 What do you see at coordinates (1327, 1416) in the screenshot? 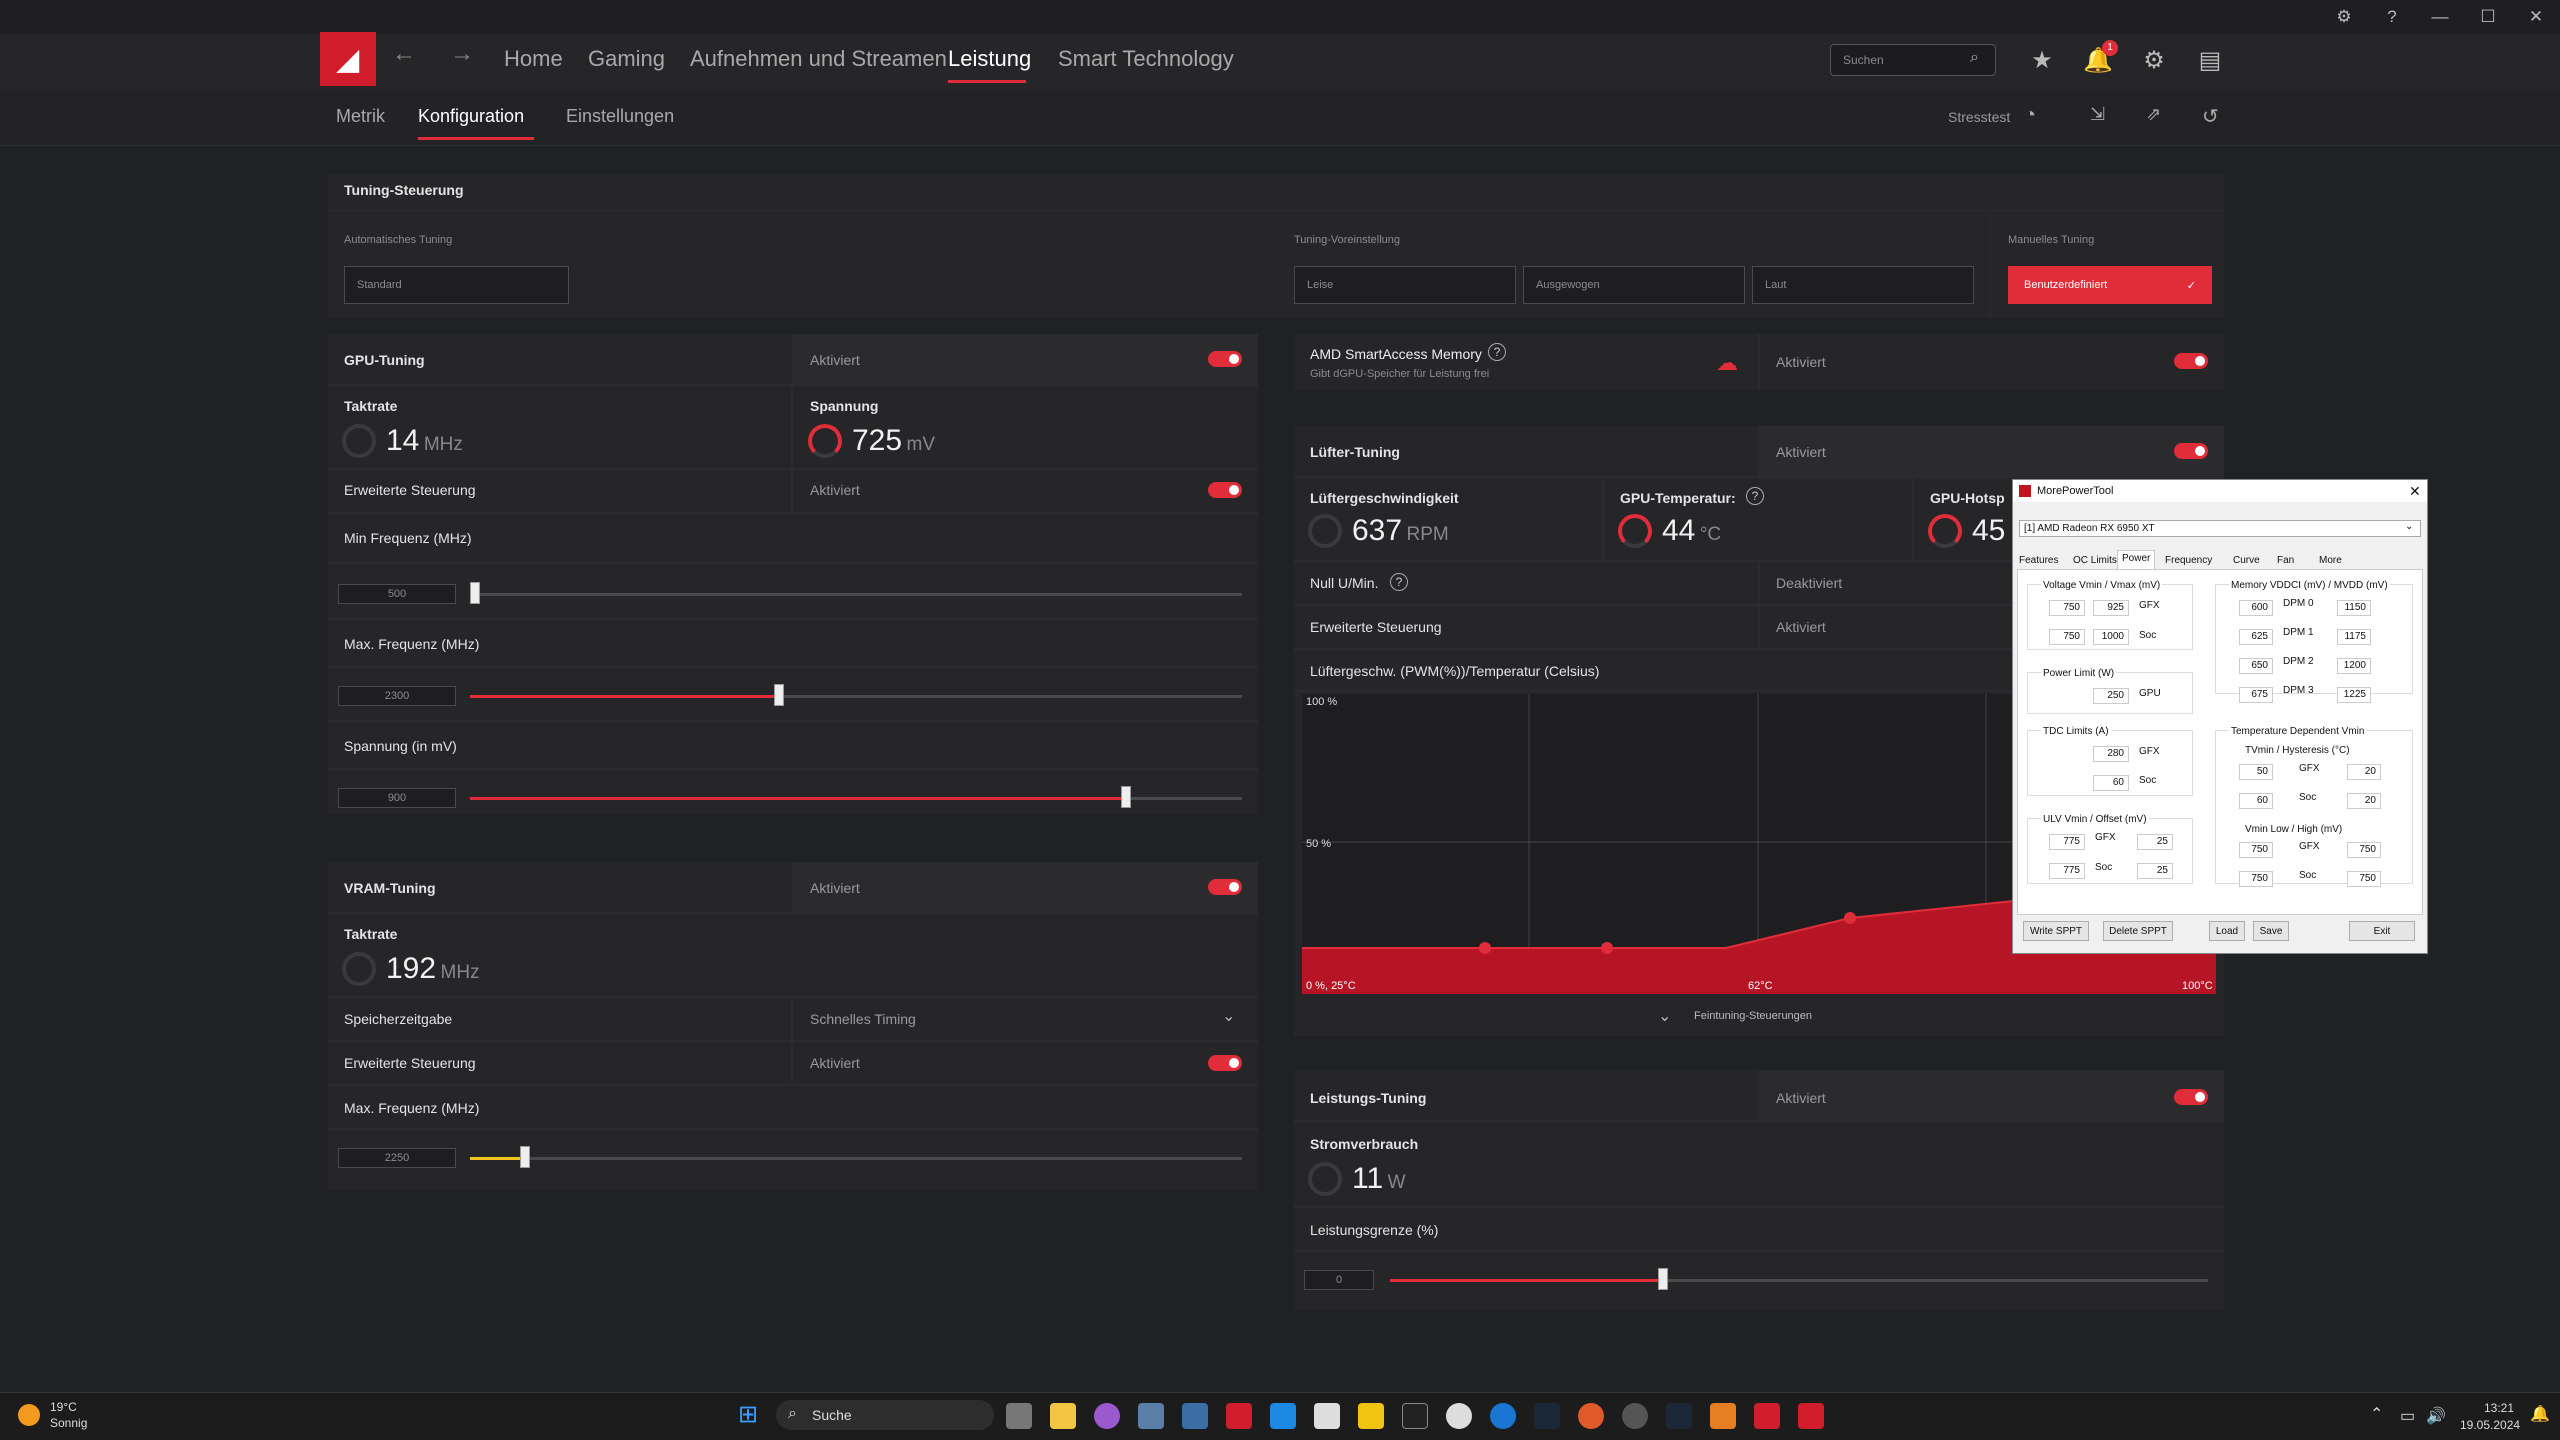
I see `store-icon` at bounding box center [1327, 1416].